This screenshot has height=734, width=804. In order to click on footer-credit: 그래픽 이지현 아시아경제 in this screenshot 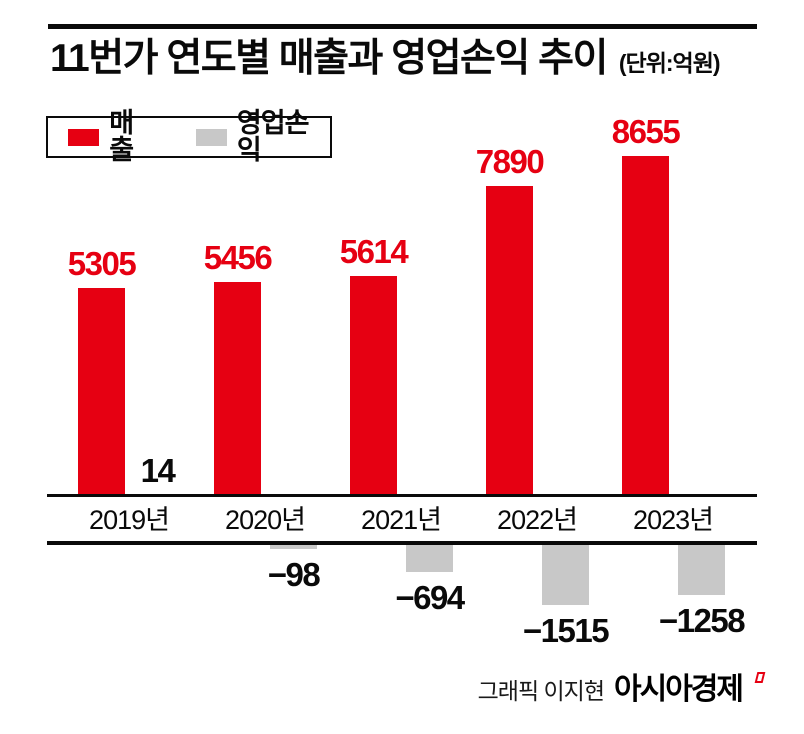, I will do `click(621, 686)`.